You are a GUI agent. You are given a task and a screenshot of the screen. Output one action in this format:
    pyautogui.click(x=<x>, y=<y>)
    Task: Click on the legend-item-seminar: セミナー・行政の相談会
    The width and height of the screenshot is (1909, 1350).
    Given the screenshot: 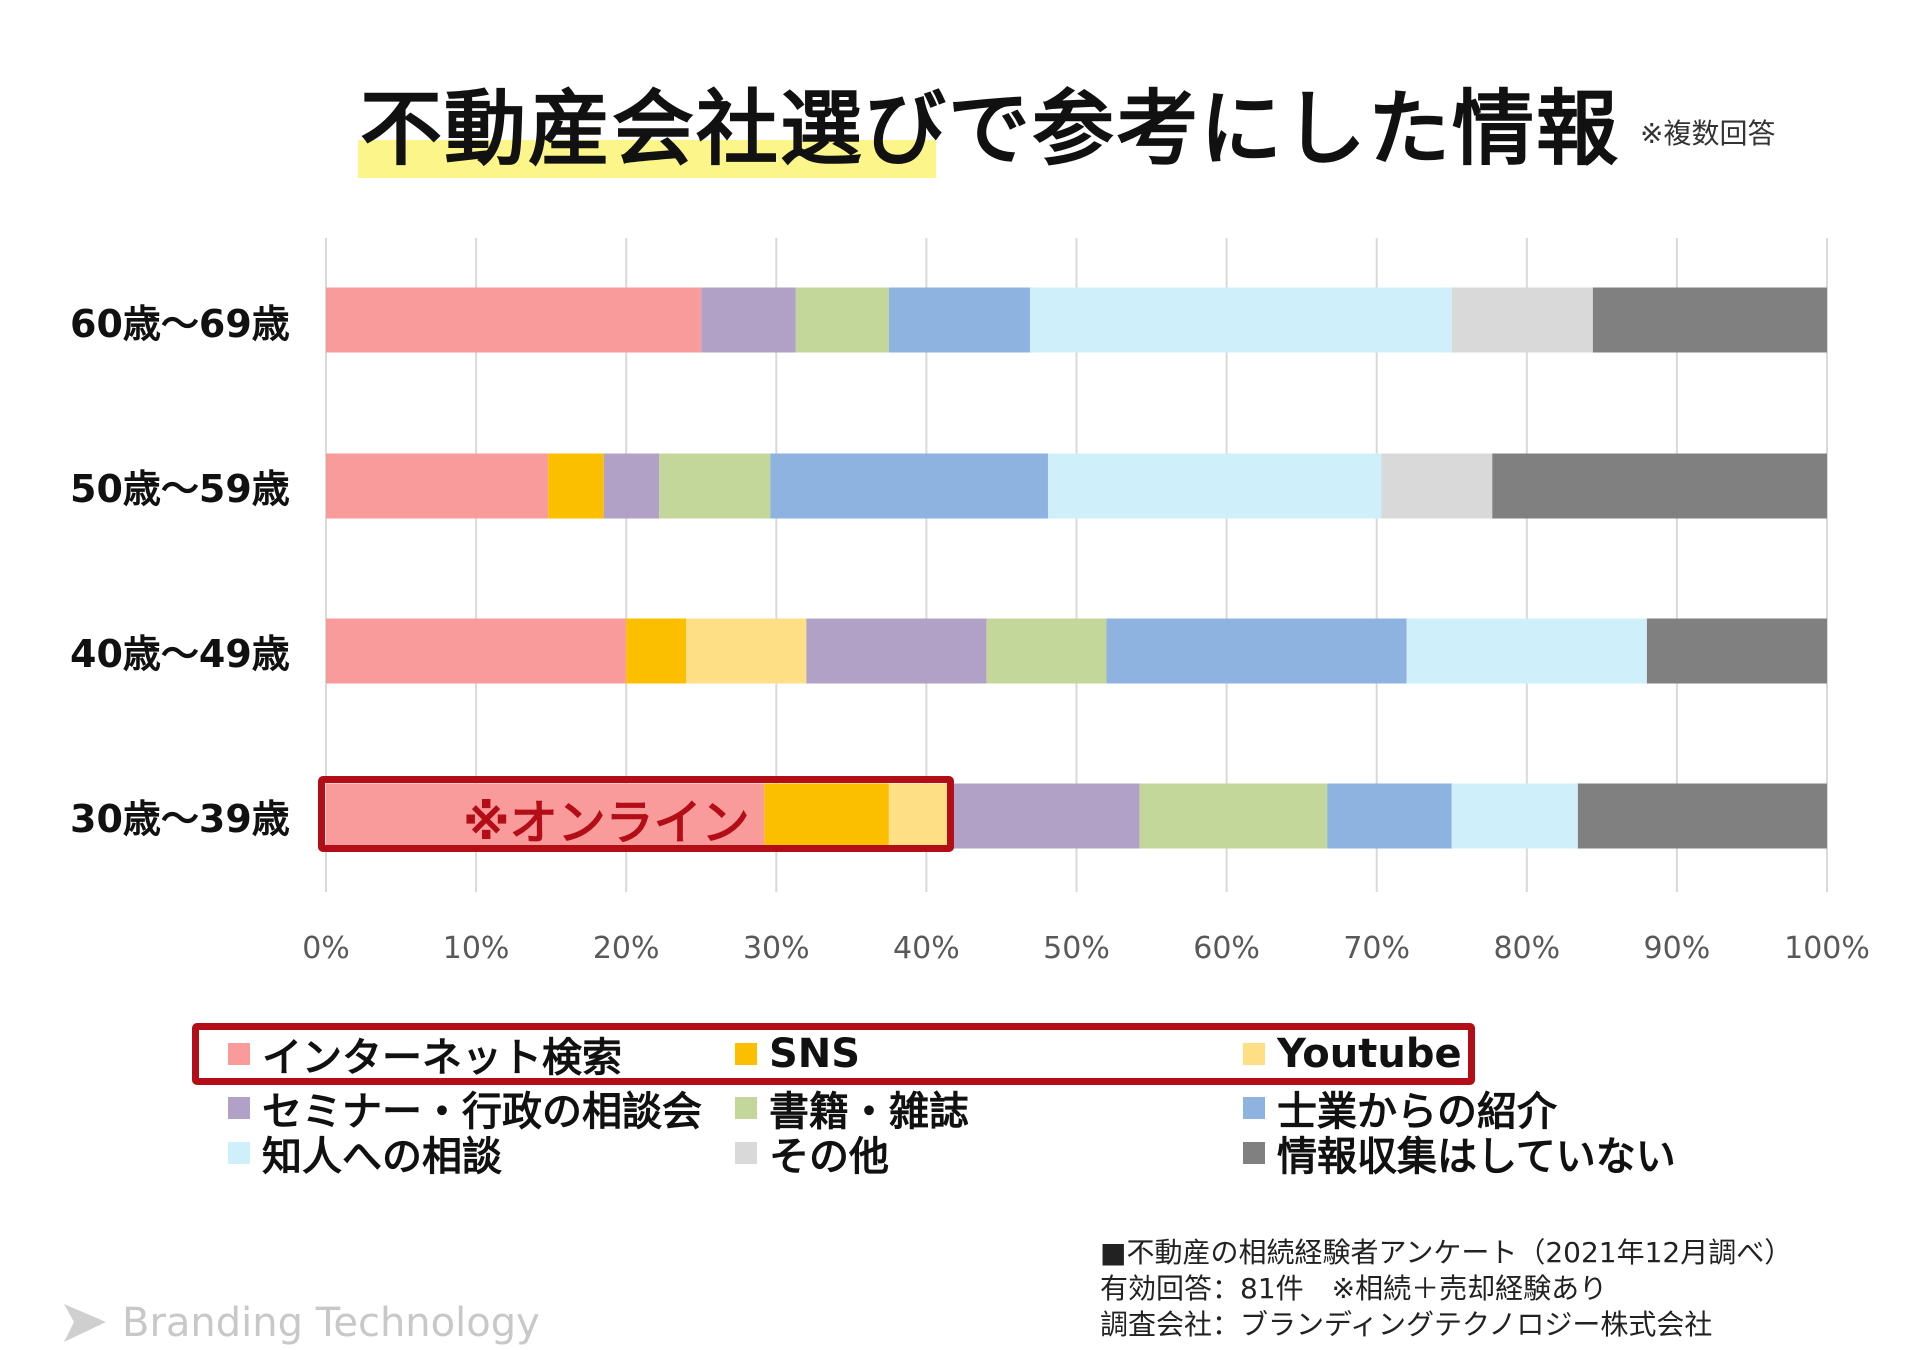 What is the action you would take?
    pyautogui.click(x=465, y=1110)
    